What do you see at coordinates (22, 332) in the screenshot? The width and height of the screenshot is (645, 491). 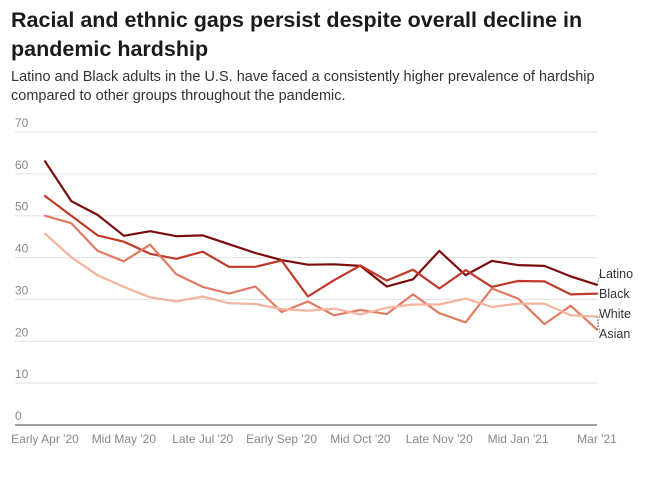 I see `y-tick-label: 20` at bounding box center [22, 332].